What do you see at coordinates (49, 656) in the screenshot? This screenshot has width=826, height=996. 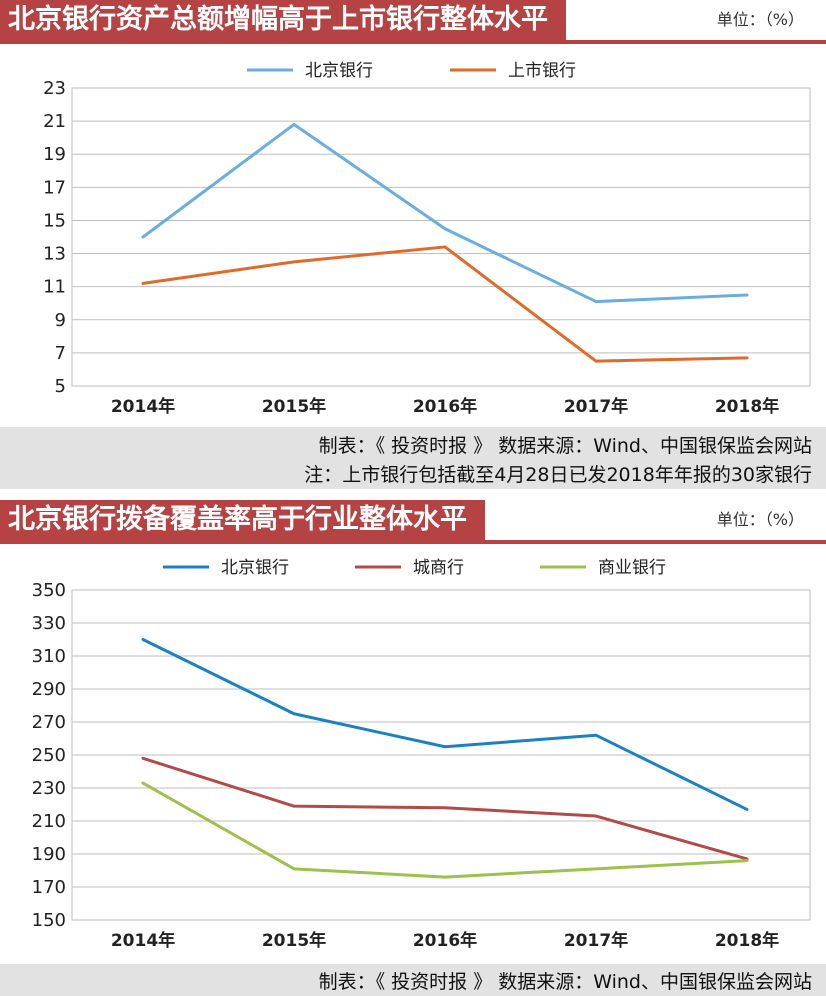 I see `y-tick-label: 310` at bounding box center [49, 656].